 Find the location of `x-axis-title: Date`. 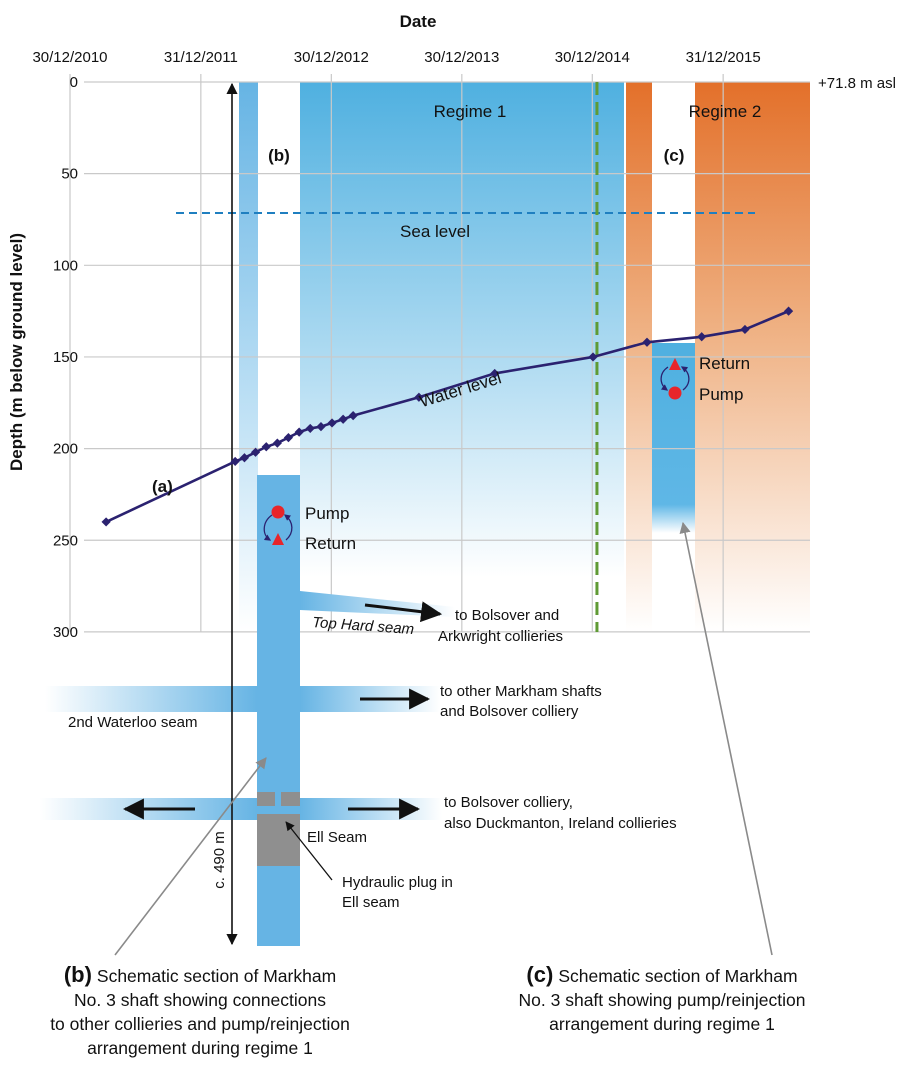

x-axis-title: Date is located at coordinates (418, 21).